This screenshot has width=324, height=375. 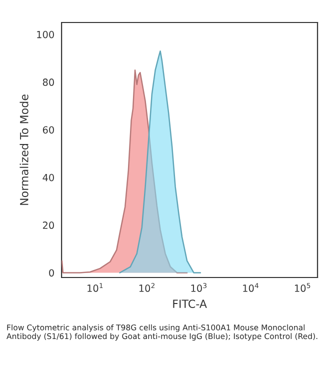 What do you see at coordinates (48, 225) in the screenshot?
I see `y-tick-label: 20` at bounding box center [48, 225].